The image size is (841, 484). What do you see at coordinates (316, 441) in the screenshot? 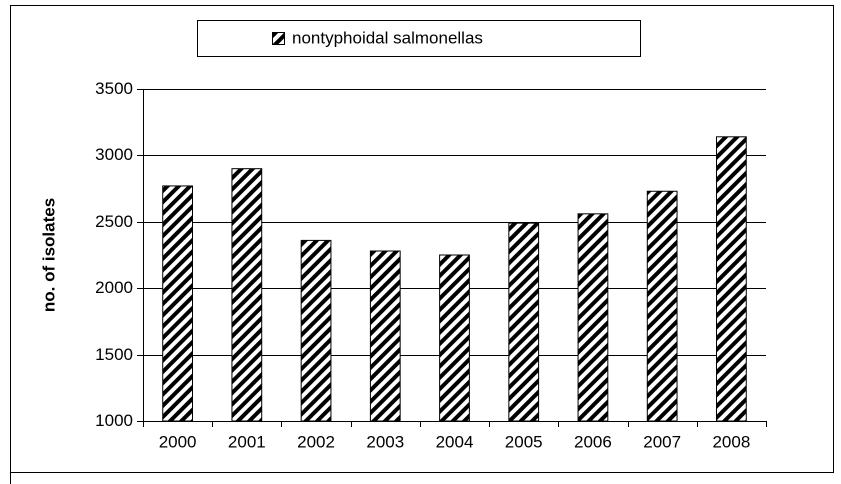
I see `x-tick-label: 2002` at bounding box center [316, 441].